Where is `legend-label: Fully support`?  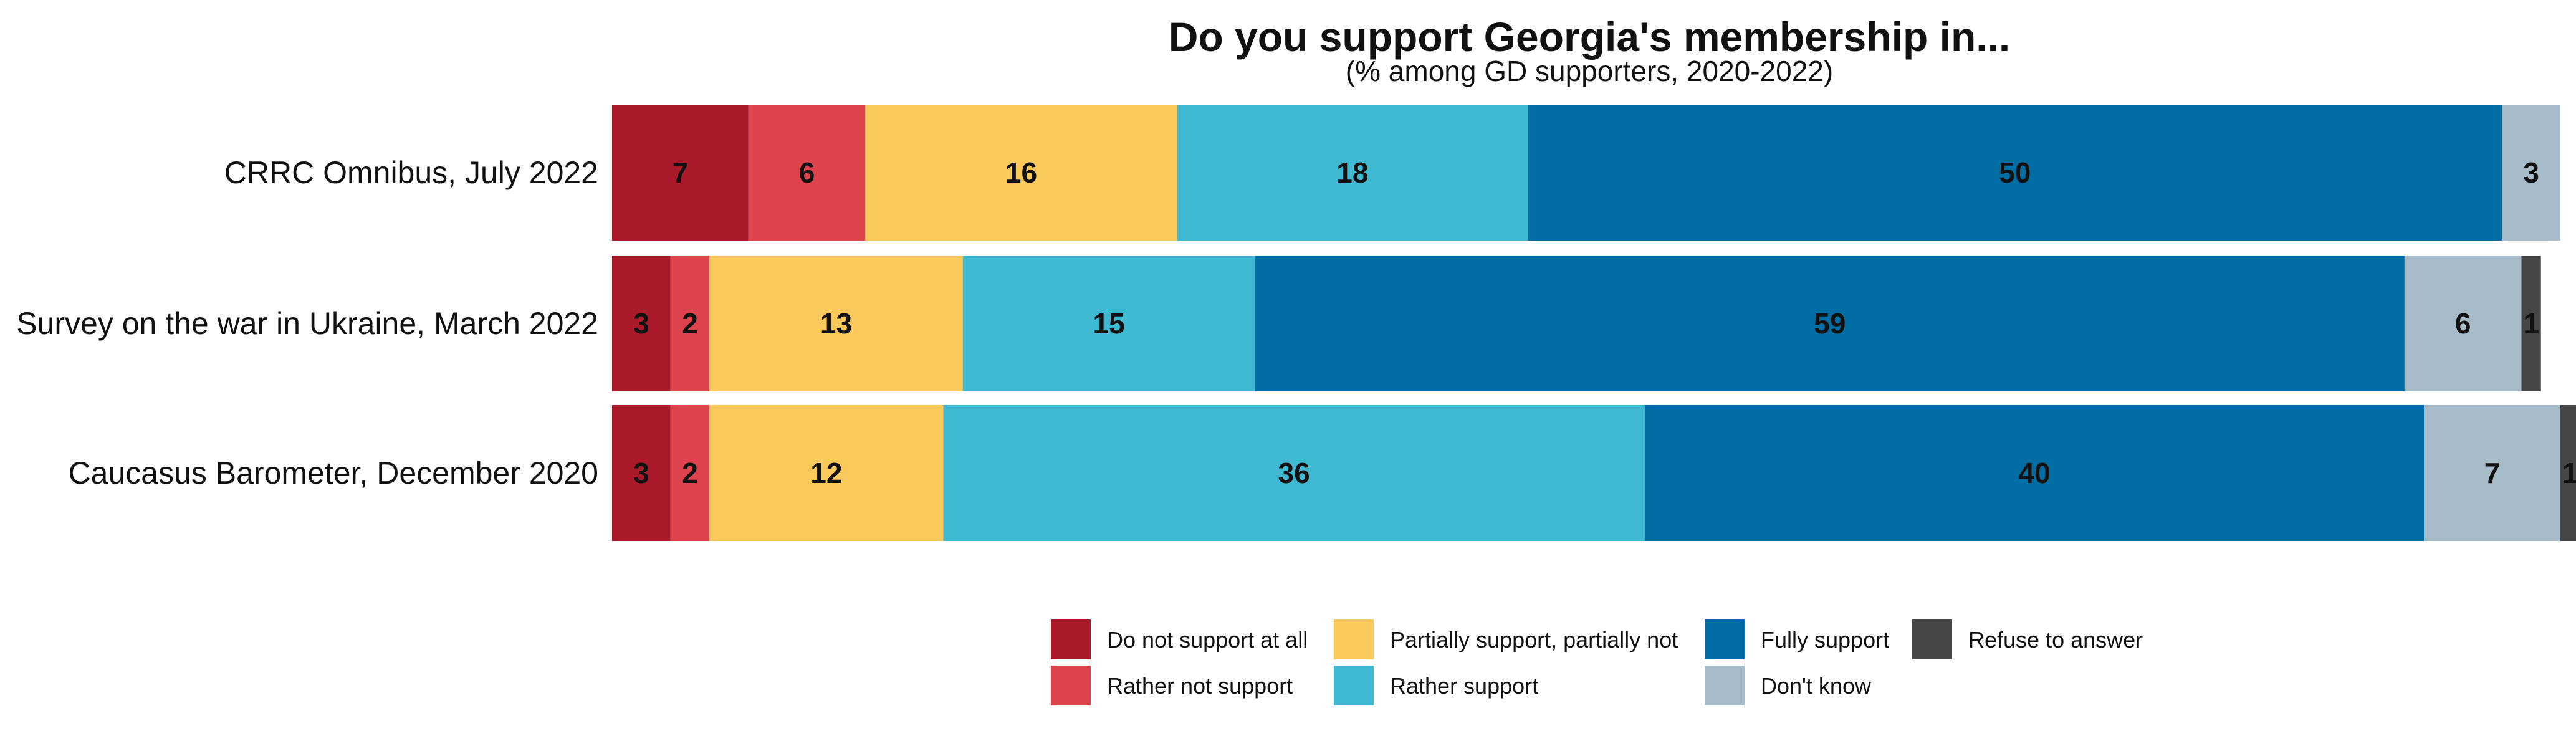
legend-label: Fully support is located at coordinates (1825, 639).